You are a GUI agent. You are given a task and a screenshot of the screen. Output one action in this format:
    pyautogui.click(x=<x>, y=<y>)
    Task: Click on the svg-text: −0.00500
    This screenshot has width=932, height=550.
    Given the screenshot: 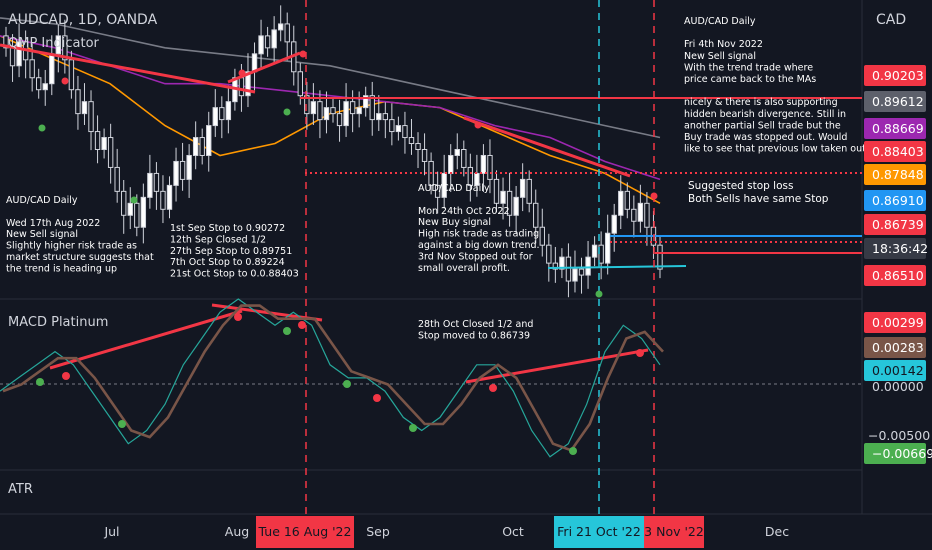 What is the action you would take?
    pyautogui.click(x=899, y=435)
    